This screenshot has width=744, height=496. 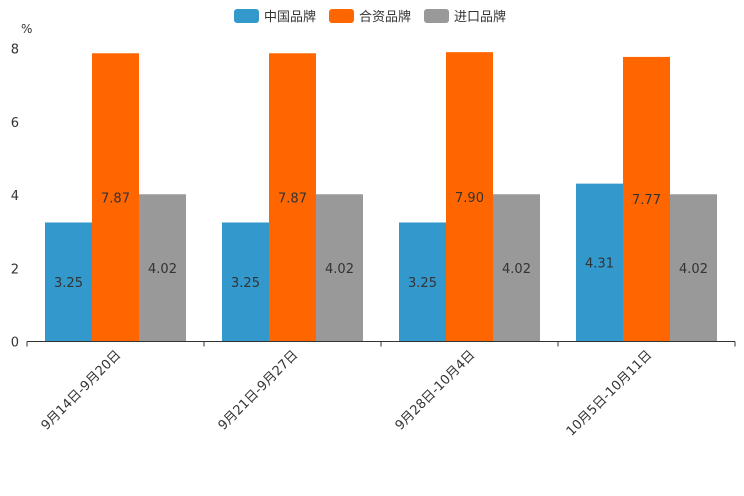 What do you see at coordinates (15, 269) in the screenshot?
I see `y-tick-label: 2` at bounding box center [15, 269].